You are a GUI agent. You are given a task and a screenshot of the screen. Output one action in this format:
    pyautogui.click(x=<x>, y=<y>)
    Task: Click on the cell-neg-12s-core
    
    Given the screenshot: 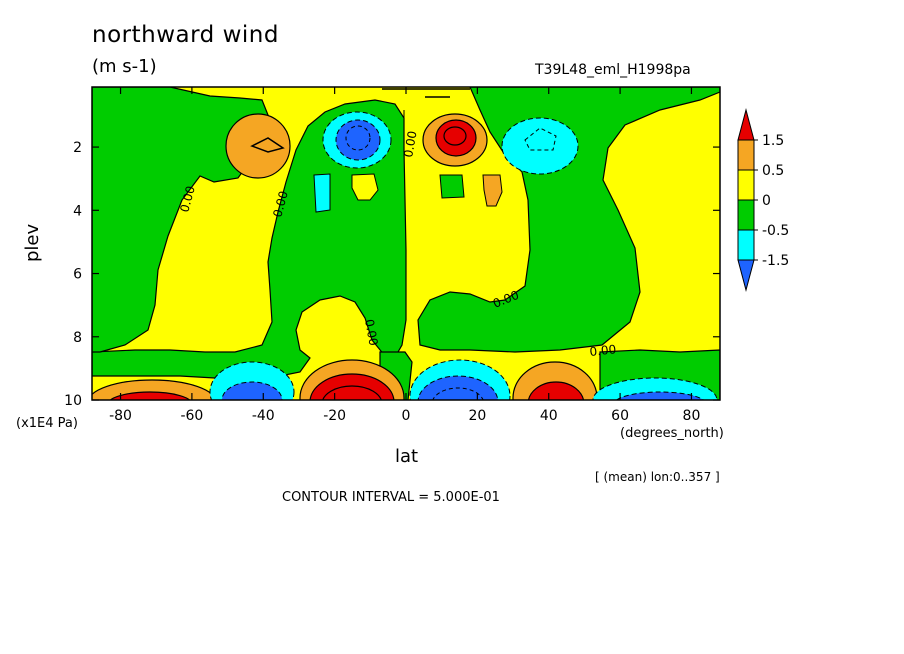 What is the action you would take?
    pyautogui.click(x=358, y=138)
    